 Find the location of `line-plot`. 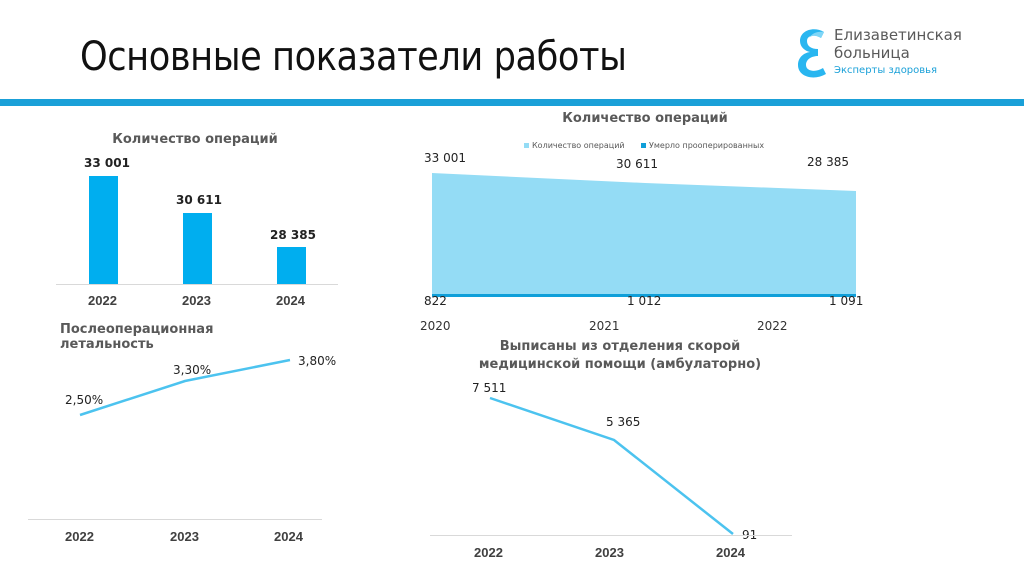

line-plot is located at coordinates (185, 387).